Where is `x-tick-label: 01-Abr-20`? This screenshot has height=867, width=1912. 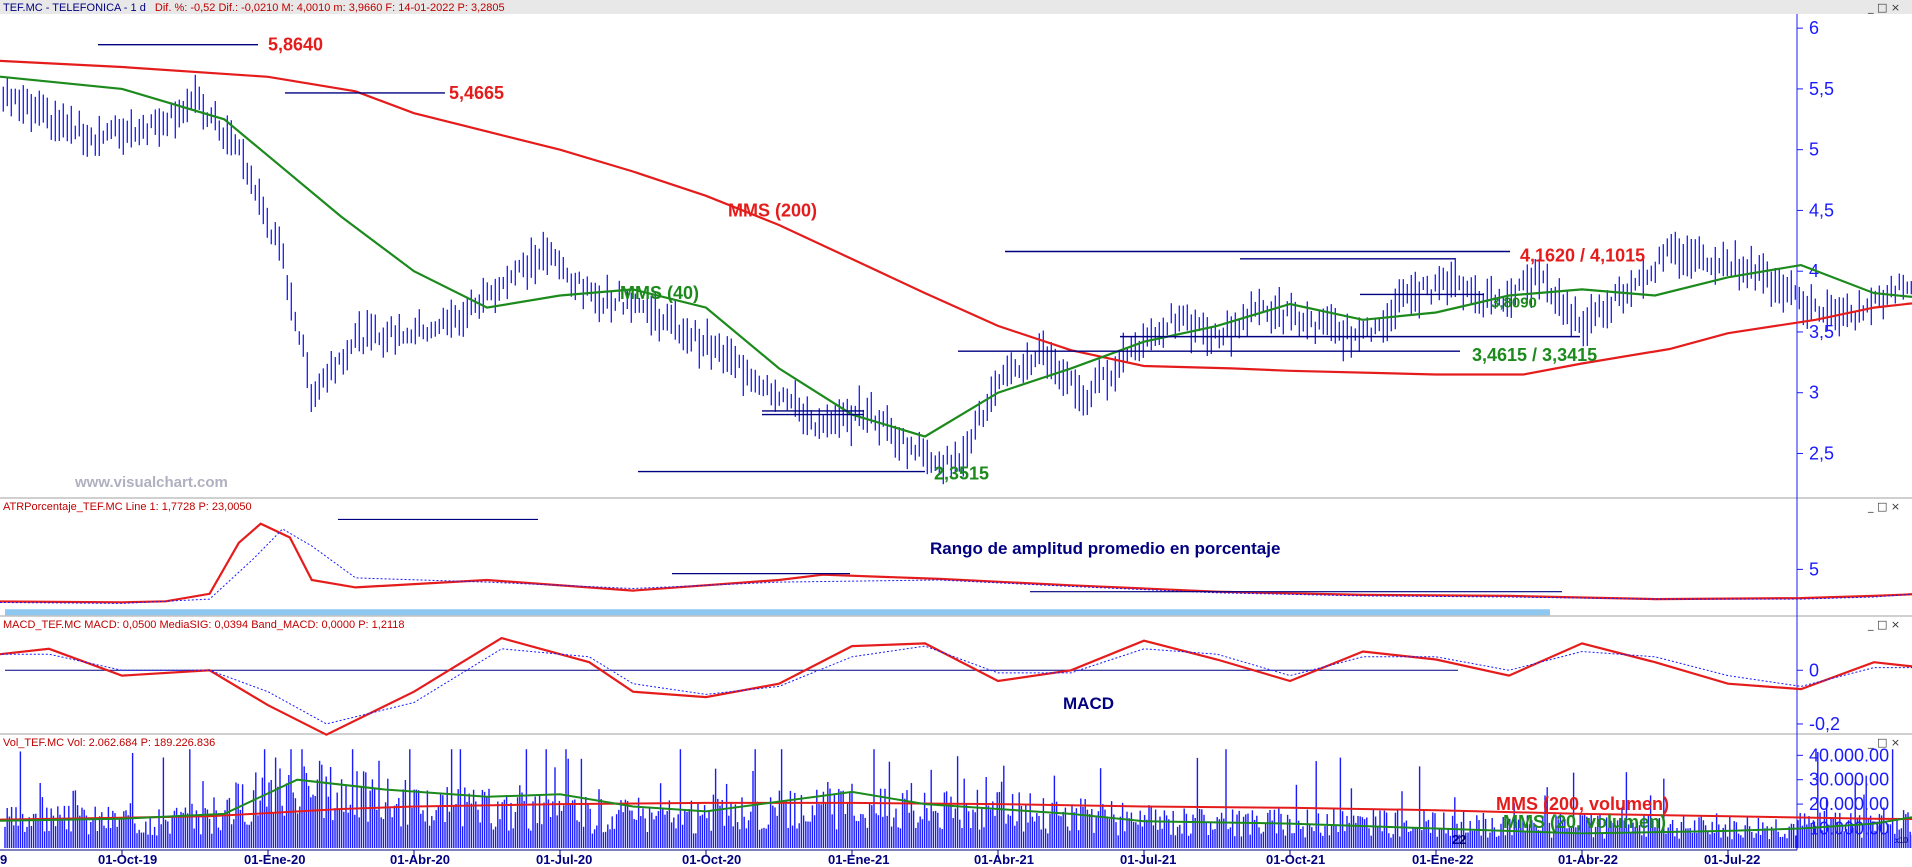
x-tick-label: 01-Abr-20 is located at coordinates (420, 859).